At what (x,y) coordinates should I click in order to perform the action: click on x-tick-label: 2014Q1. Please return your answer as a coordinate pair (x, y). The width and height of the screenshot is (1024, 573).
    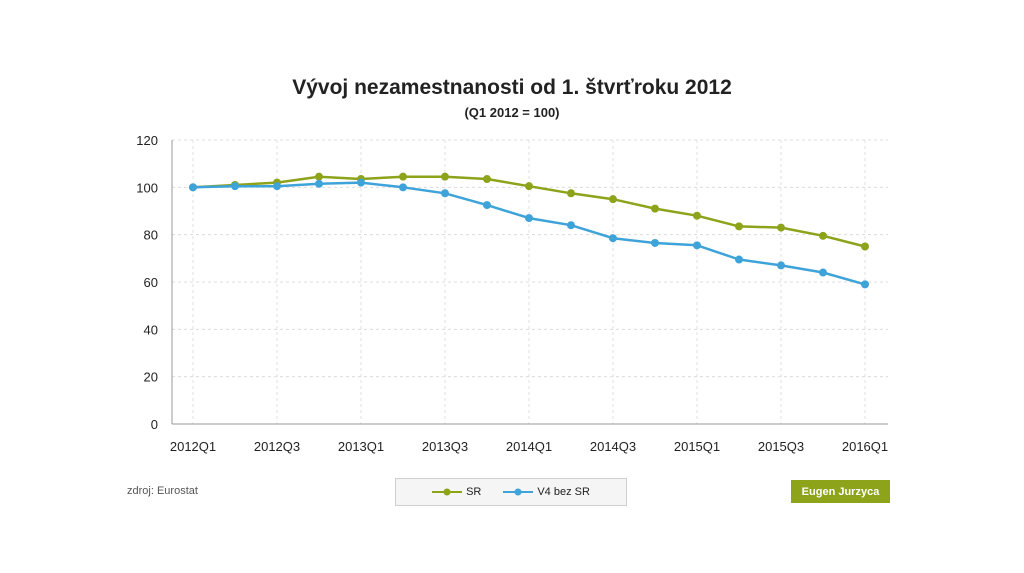
    Looking at the image, I should click on (529, 446).